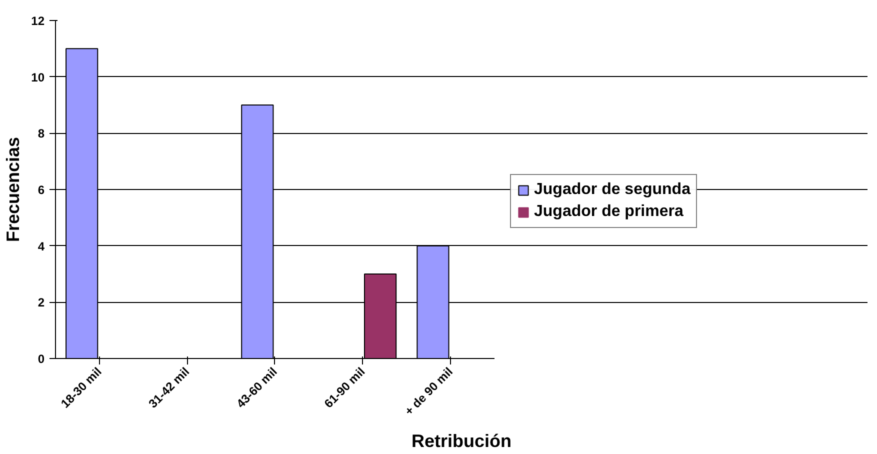  I want to click on y-tick-label: 2, so click(41, 303).